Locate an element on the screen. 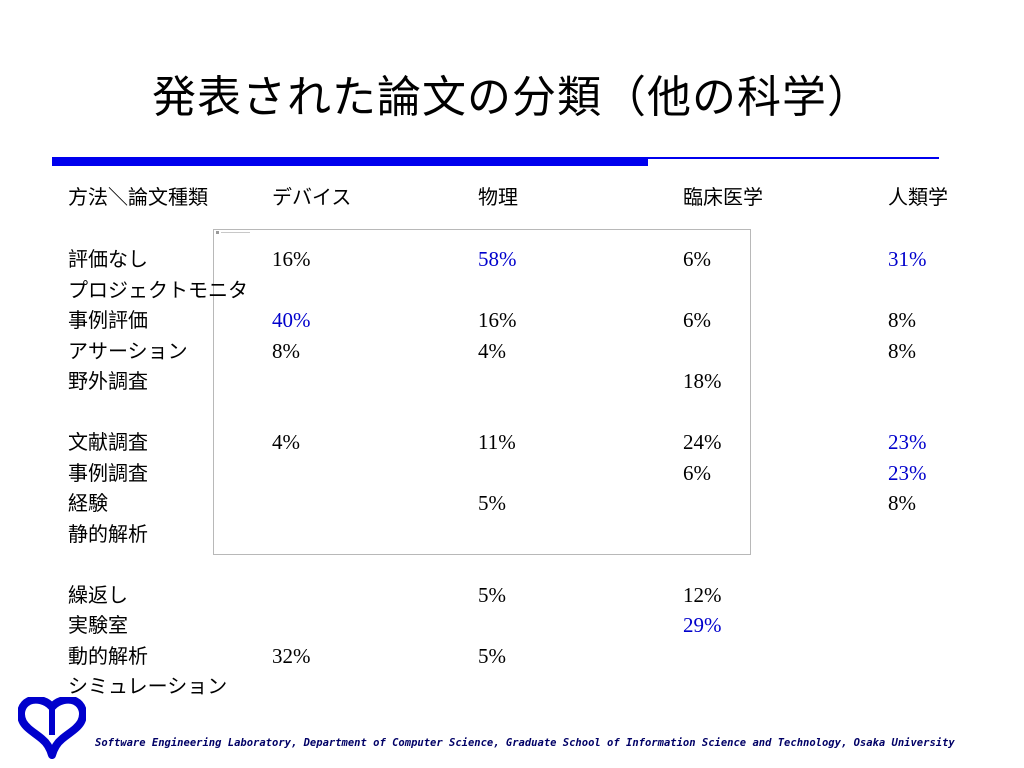 The image size is (1024, 768). row-label: 野外調査 is located at coordinates (108, 381).